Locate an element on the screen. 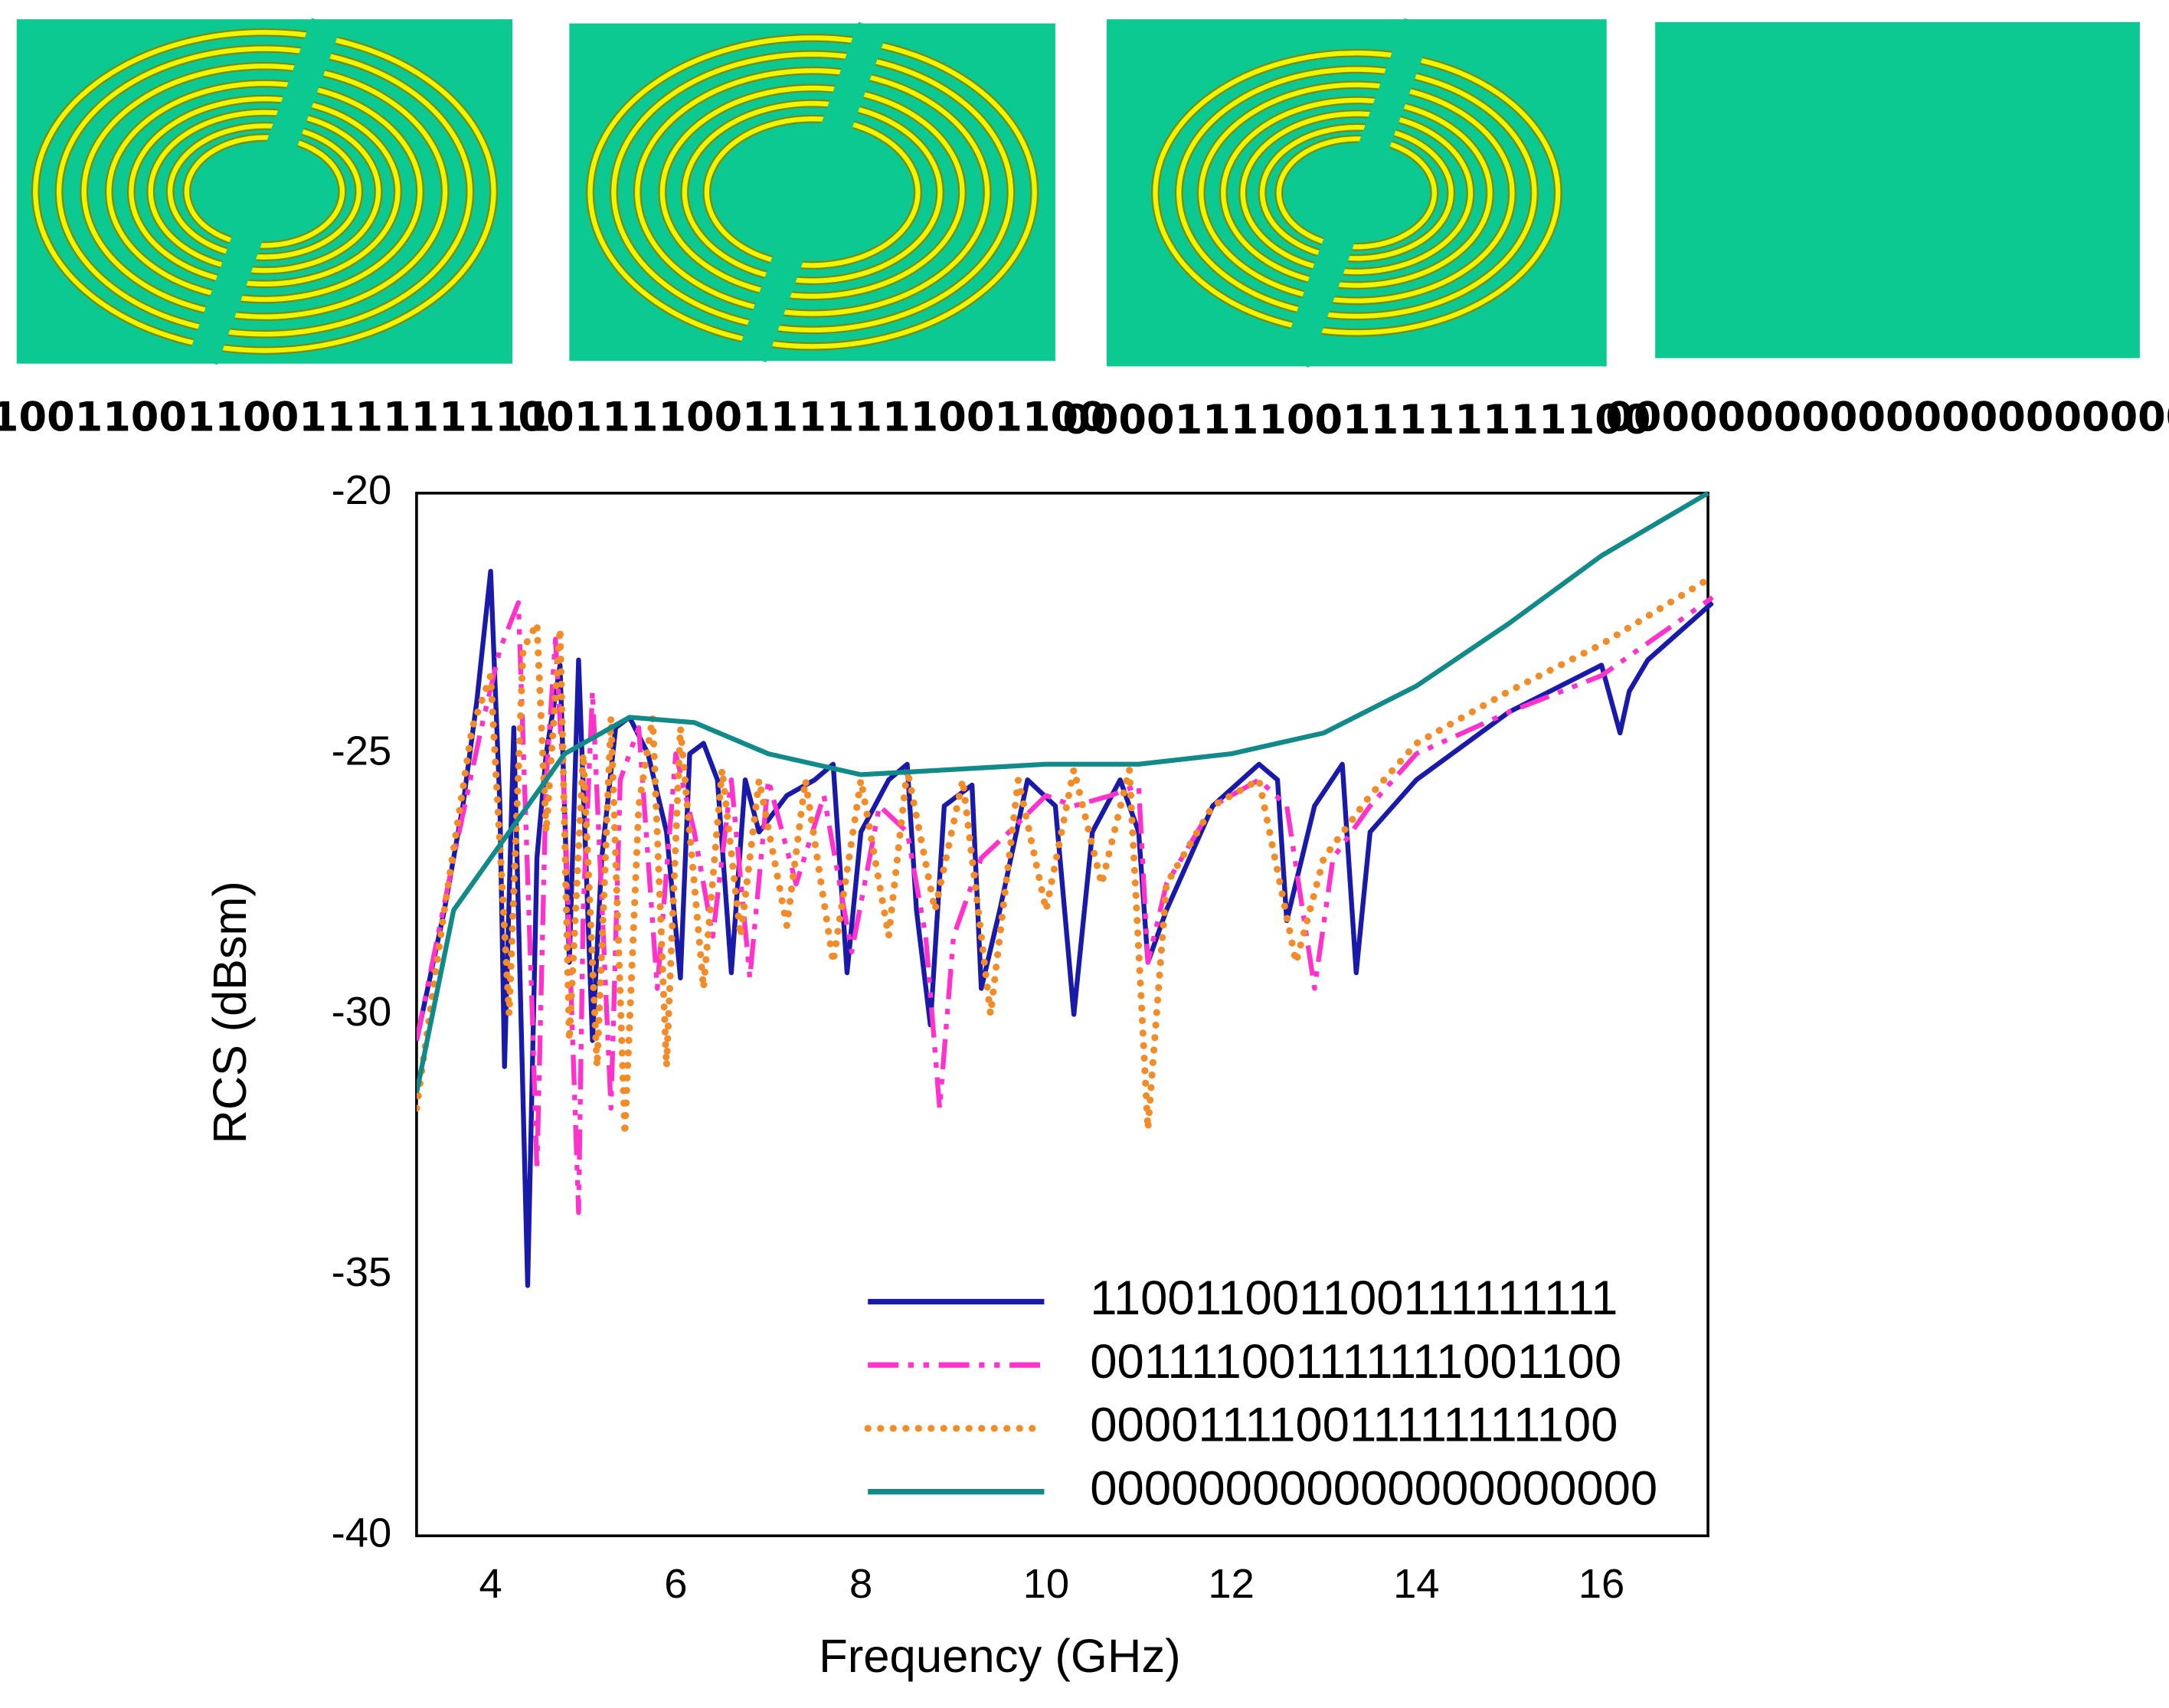 The width and height of the screenshot is (2169, 1708). cell-label: 001111001111111001100 is located at coordinates (813, 417).